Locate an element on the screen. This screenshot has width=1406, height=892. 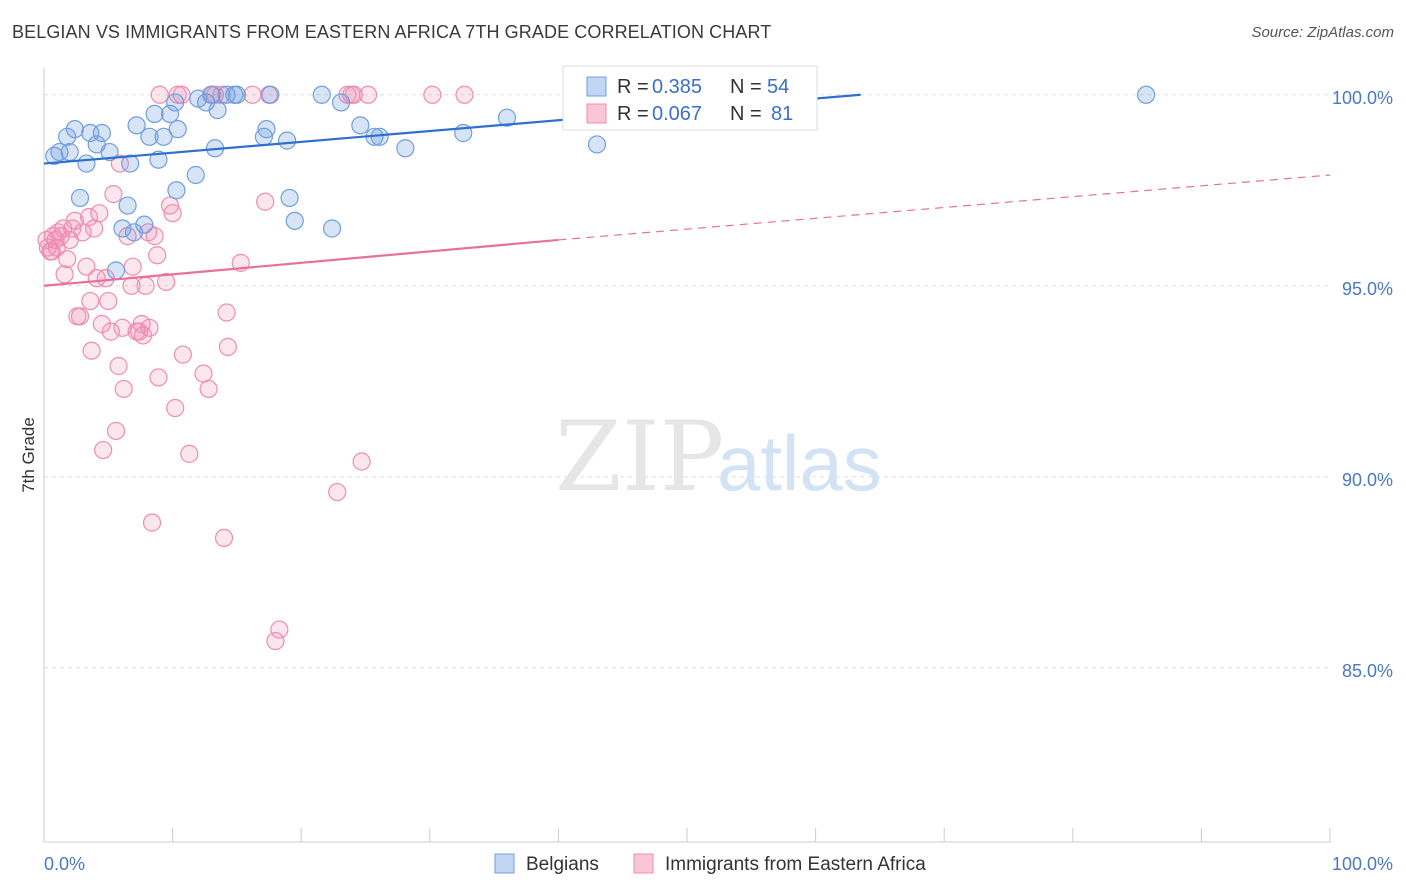
eastern-africa-trend-line-extended is located at coordinates (944, 207).